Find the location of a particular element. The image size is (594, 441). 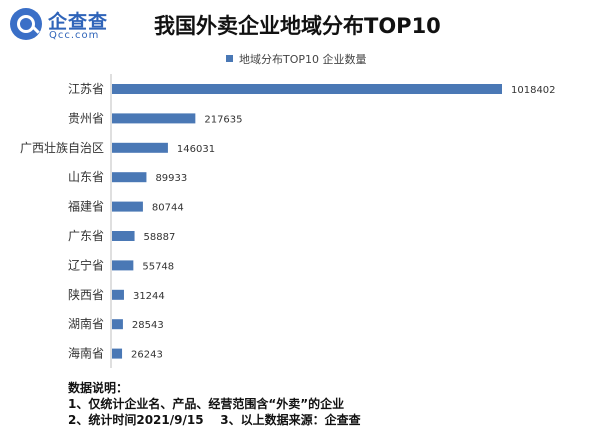

chart-legend: 地域分布TOP10 企业数量 is located at coordinates (296, 59).